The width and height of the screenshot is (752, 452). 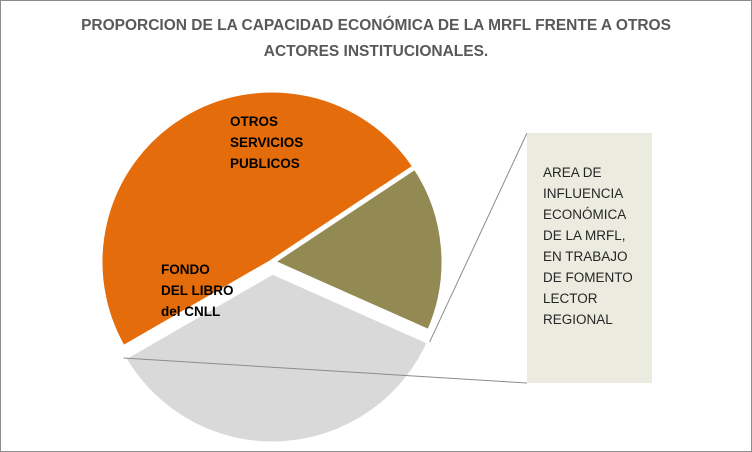 What do you see at coordinates (254, 121) in the screenshot?
I see `slice-label: OTROS` at bounding box center [254, 121].